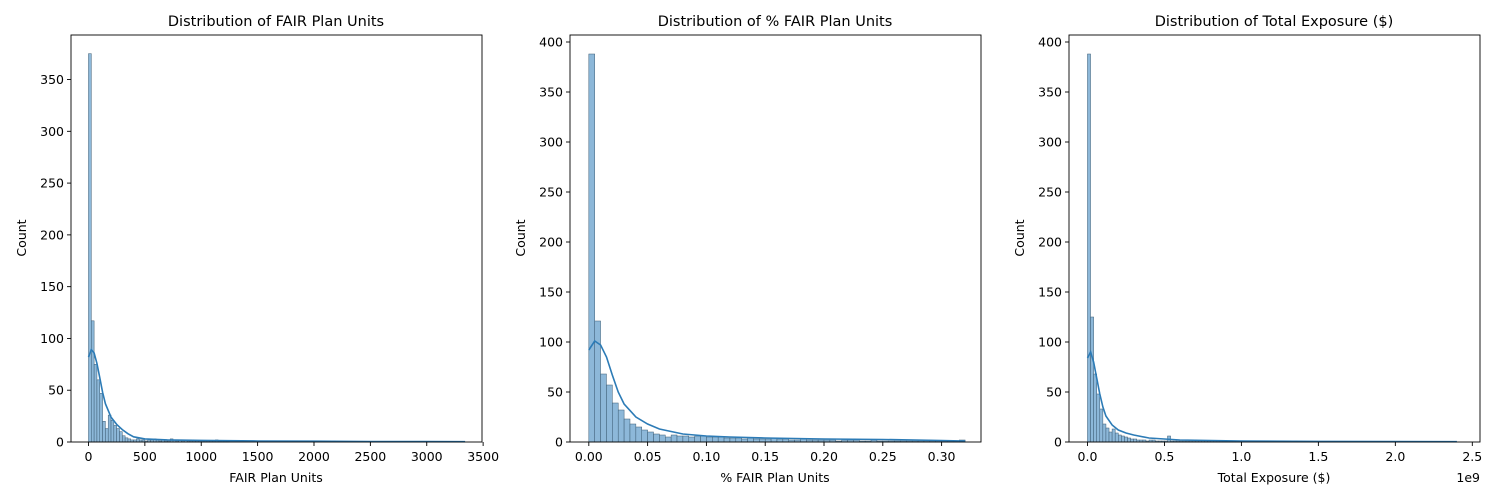 The height and width of the screenshot is (500, 1500). What do you see at coordinates (1395, 456) in the screenshot?
I see `x-tick-label: 2.0` at bounding box center [1395, 456].